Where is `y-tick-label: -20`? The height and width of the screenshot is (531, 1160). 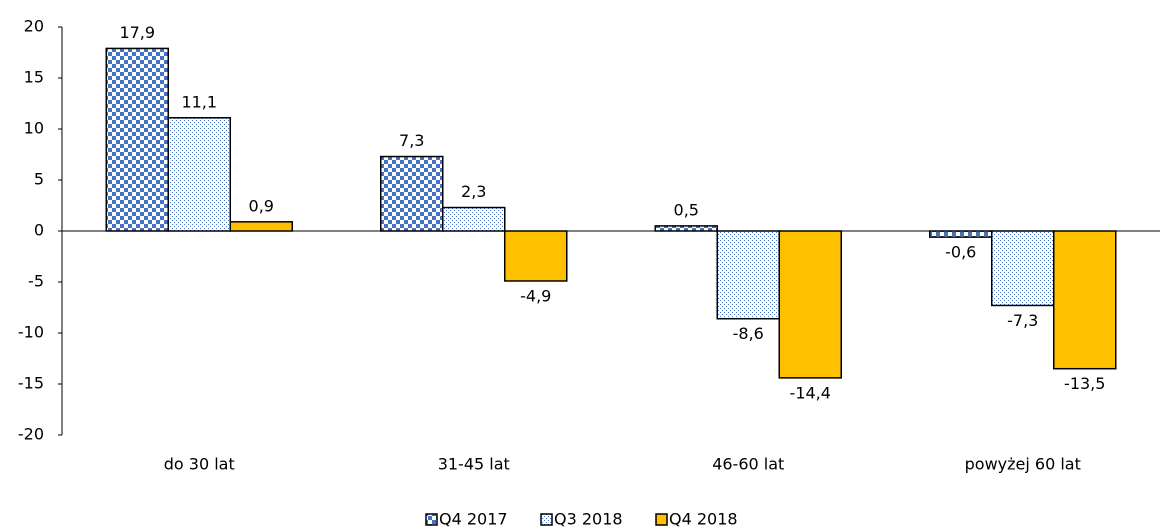
y-tick-label: -20 is located at coordinates (31, 434).